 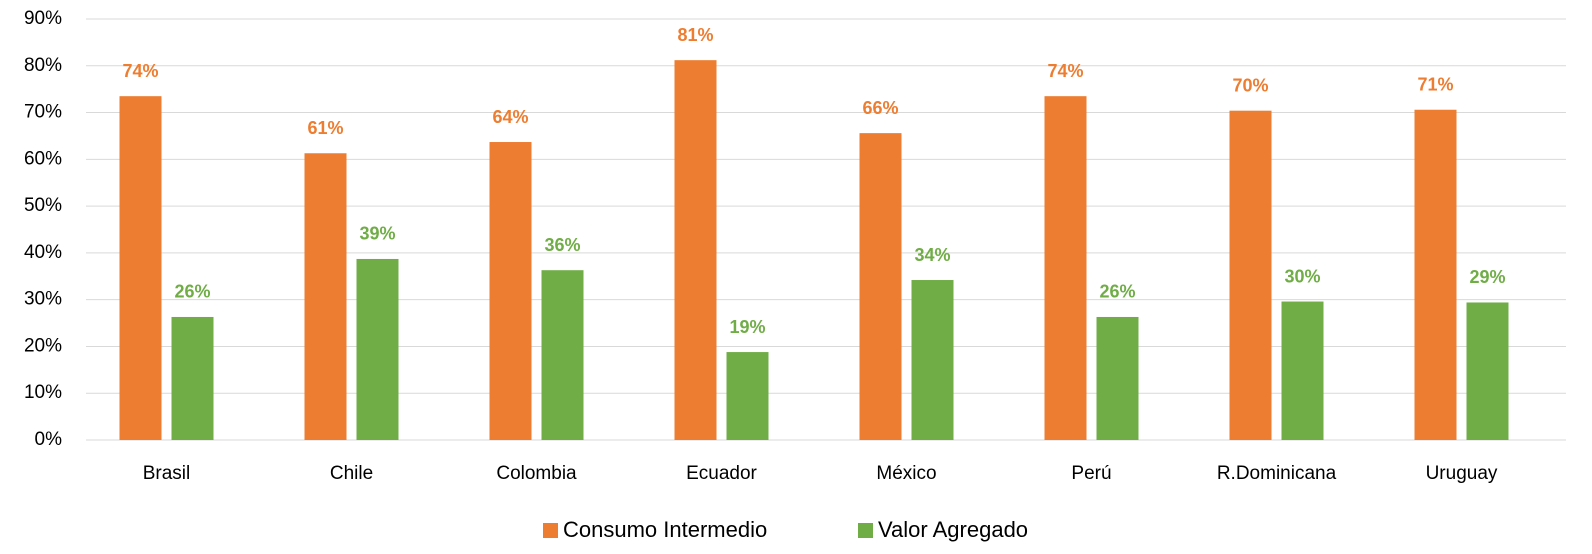 I want to click on data-label: 64%, so click(x=510, y=117).